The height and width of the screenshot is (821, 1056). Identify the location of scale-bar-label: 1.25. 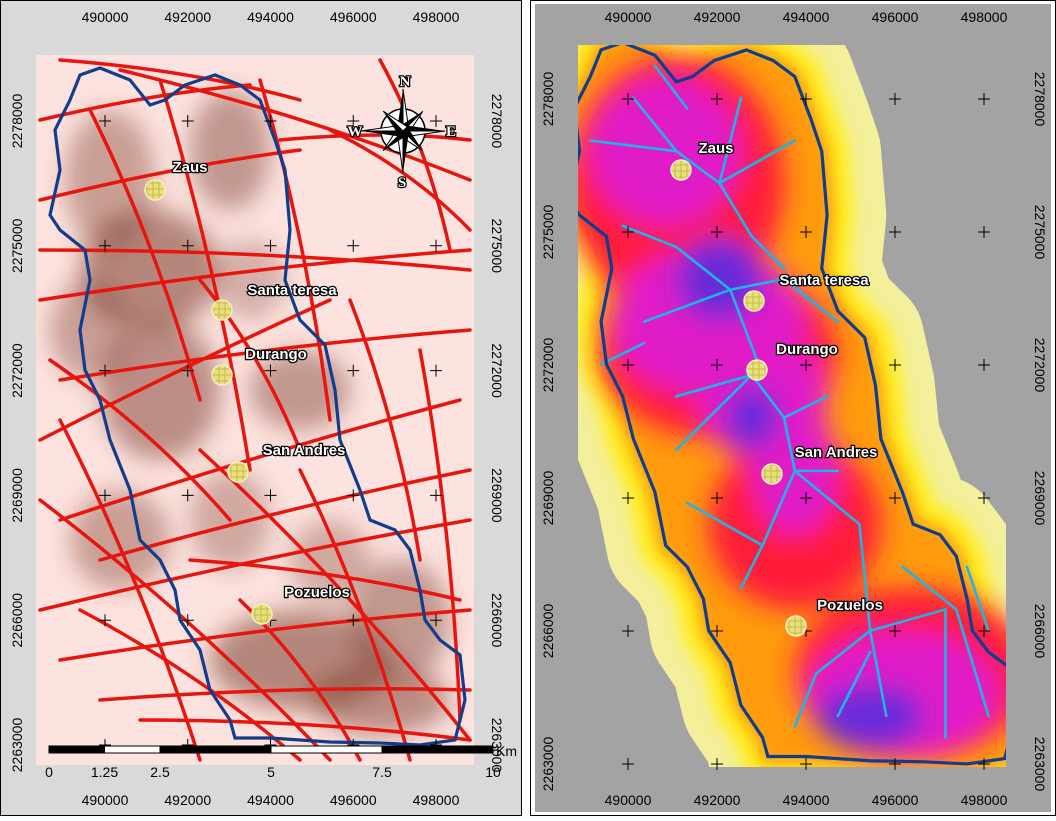
(104, 772).